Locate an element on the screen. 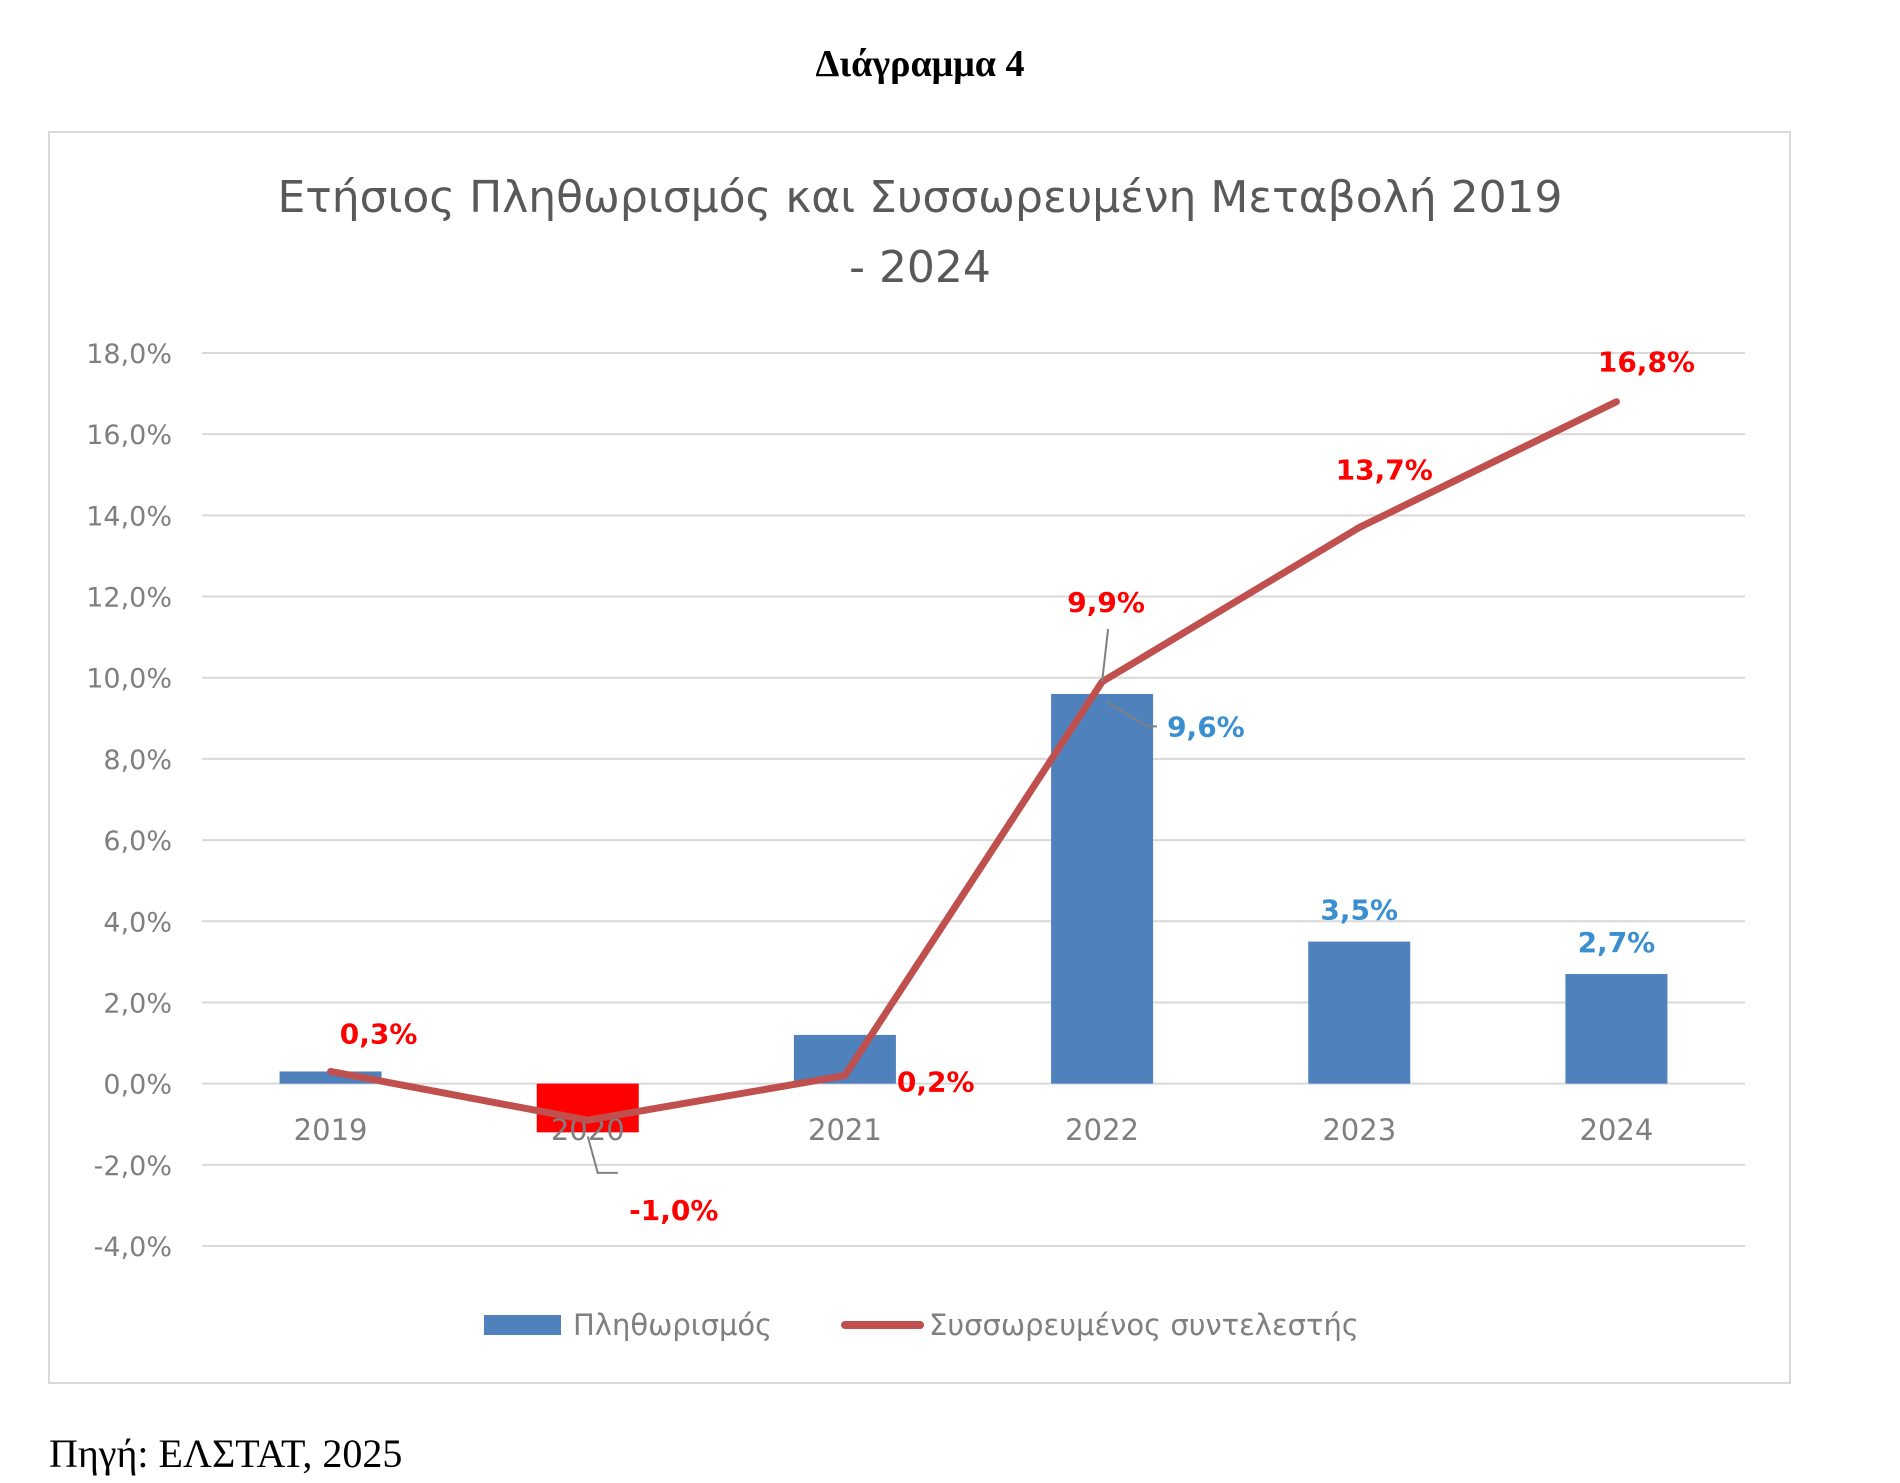 The height and width of the screenshot is (1483, 1900). line-data-label: 16,8% is located at coordinates (1646, 362).